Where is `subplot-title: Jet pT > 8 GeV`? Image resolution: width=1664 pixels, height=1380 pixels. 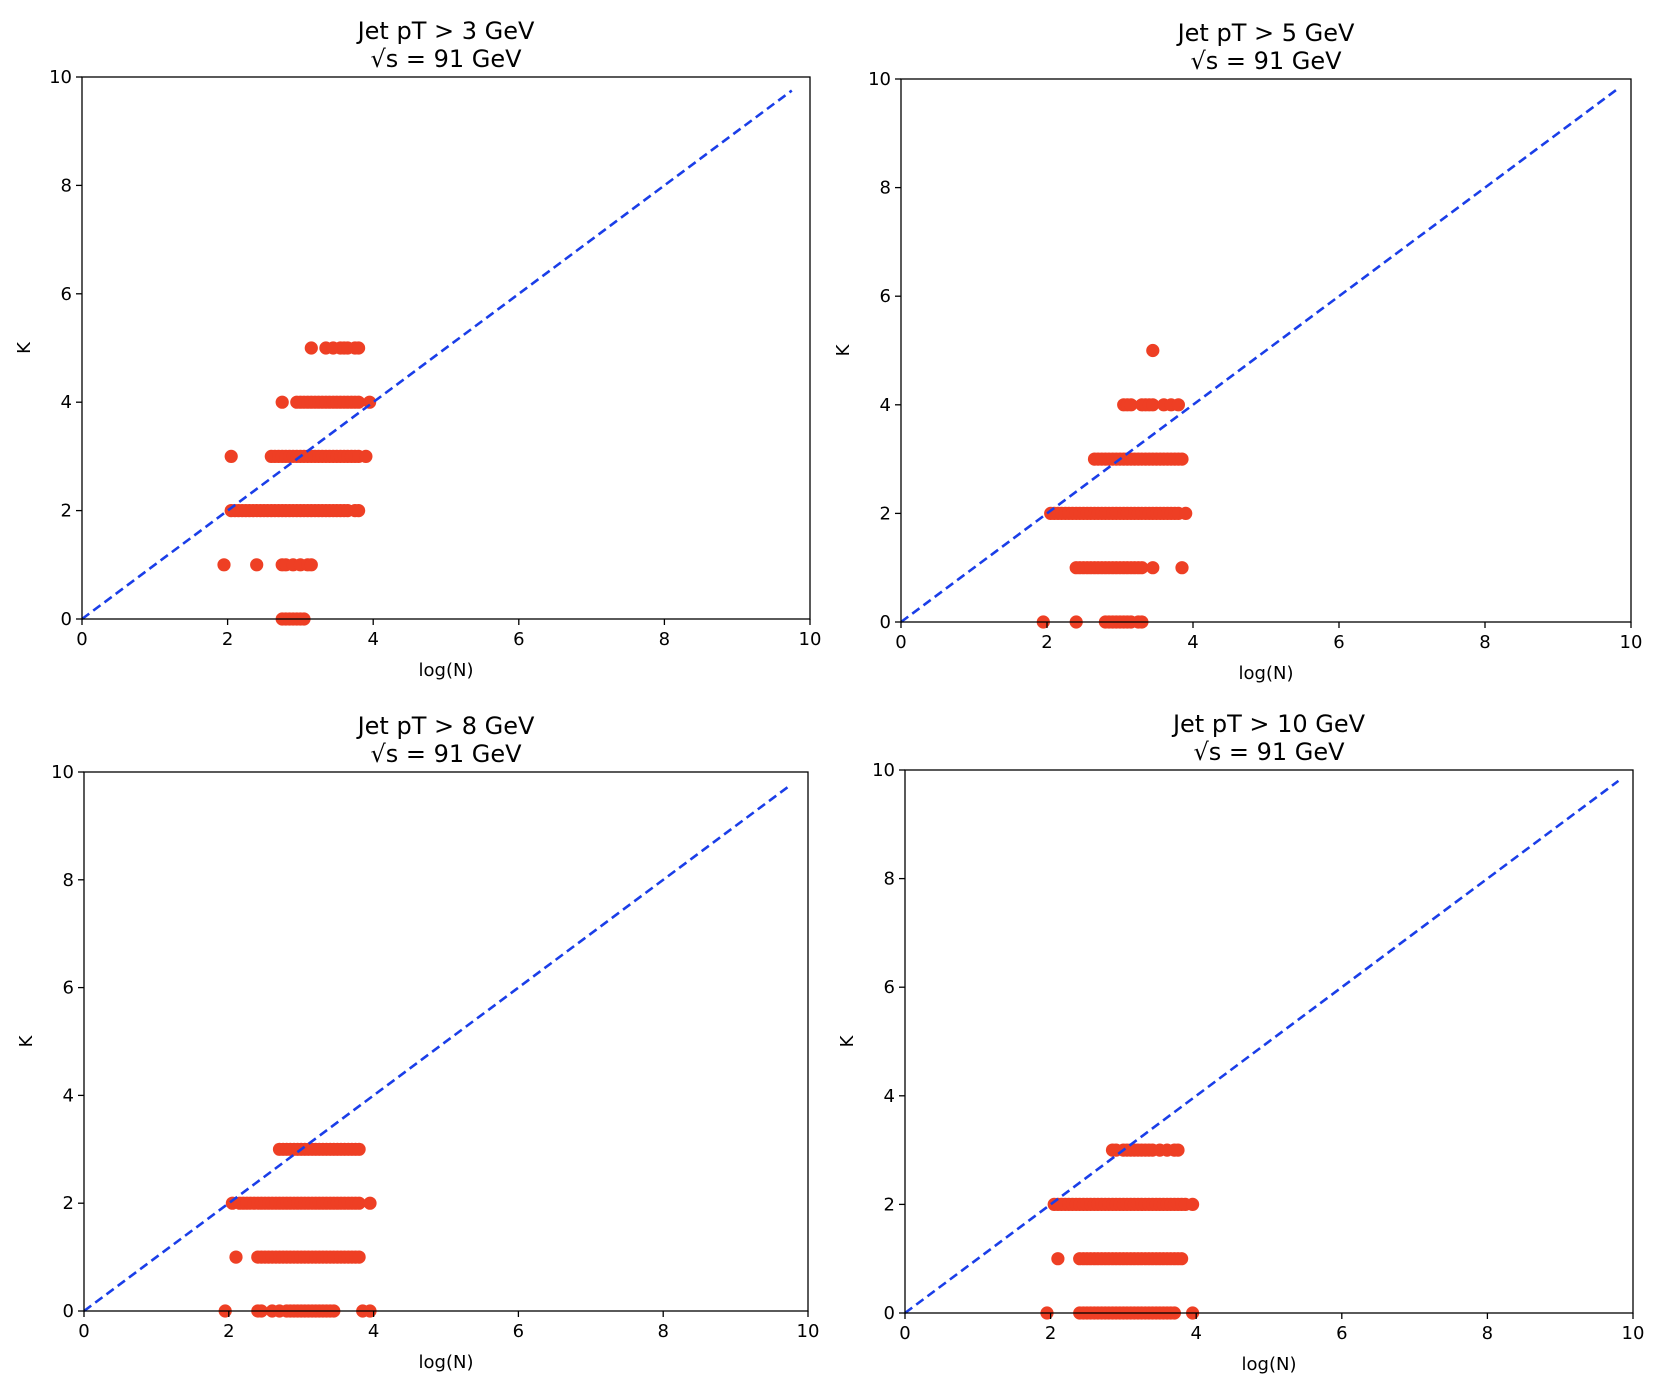 subplot-title: Jet pT > 8 GeV is located at coordinates (445, 726).